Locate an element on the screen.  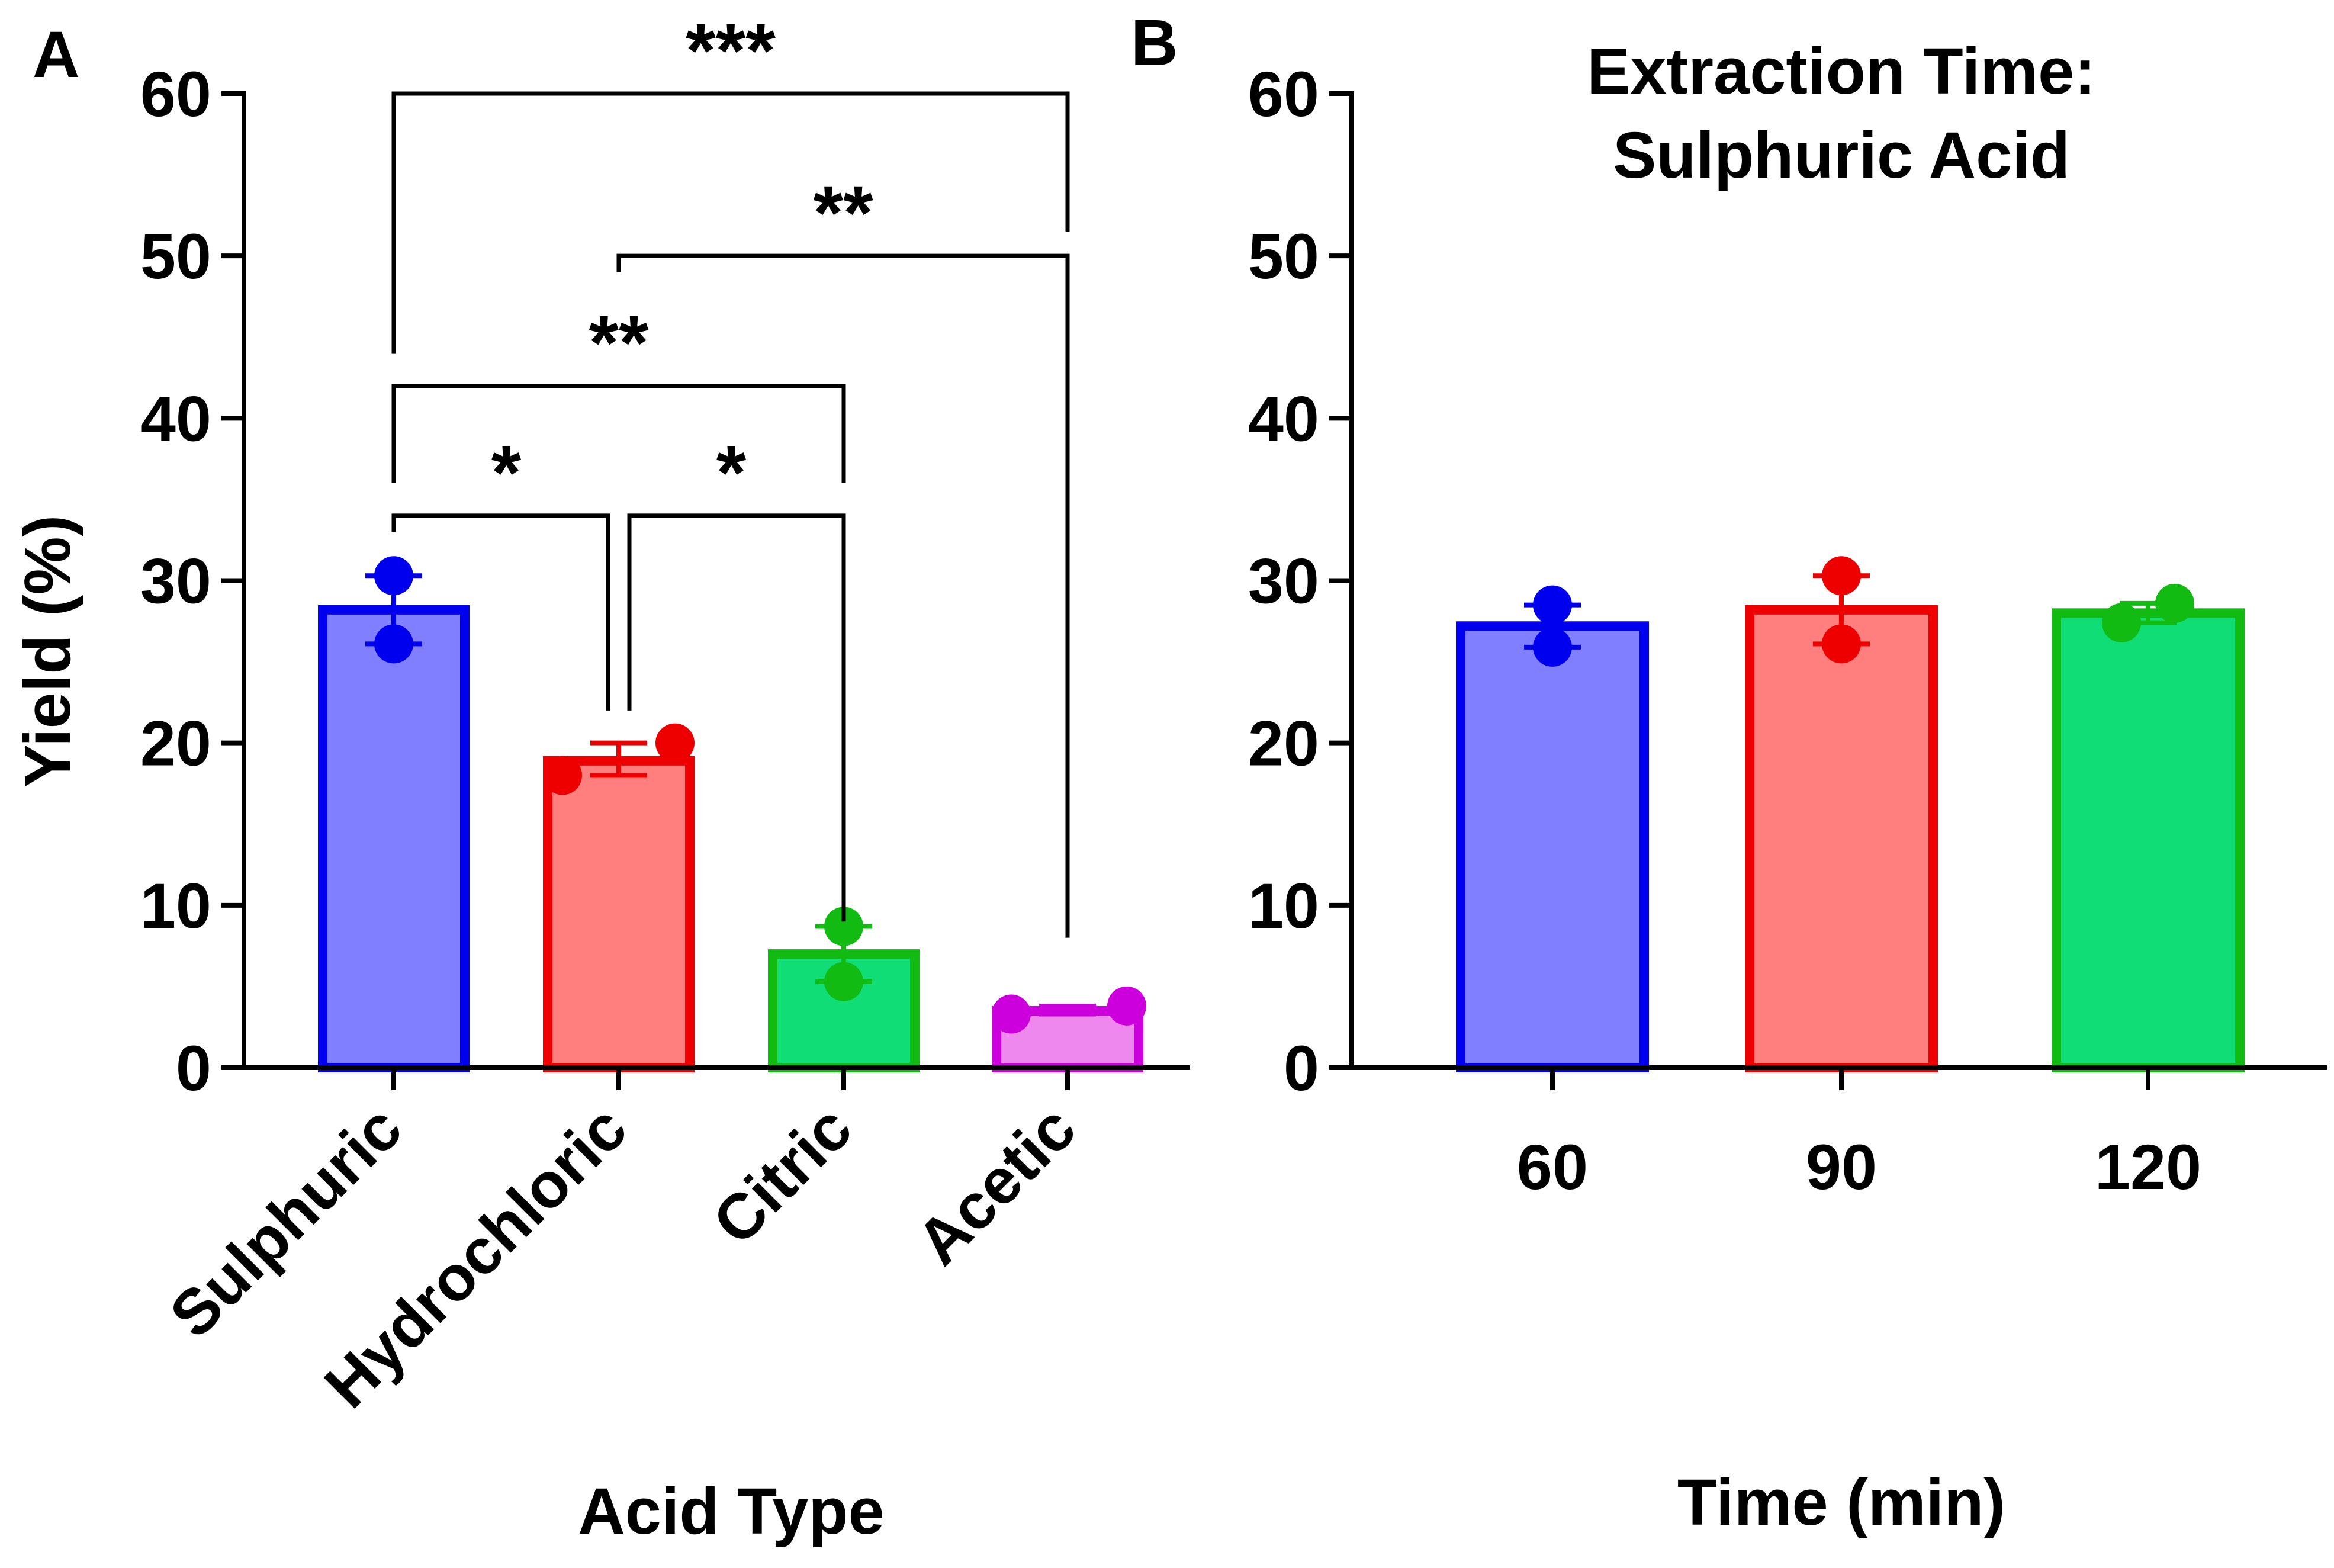
panel-a-y-tick-label-0: 0 is located at coordinates (193, 1068).